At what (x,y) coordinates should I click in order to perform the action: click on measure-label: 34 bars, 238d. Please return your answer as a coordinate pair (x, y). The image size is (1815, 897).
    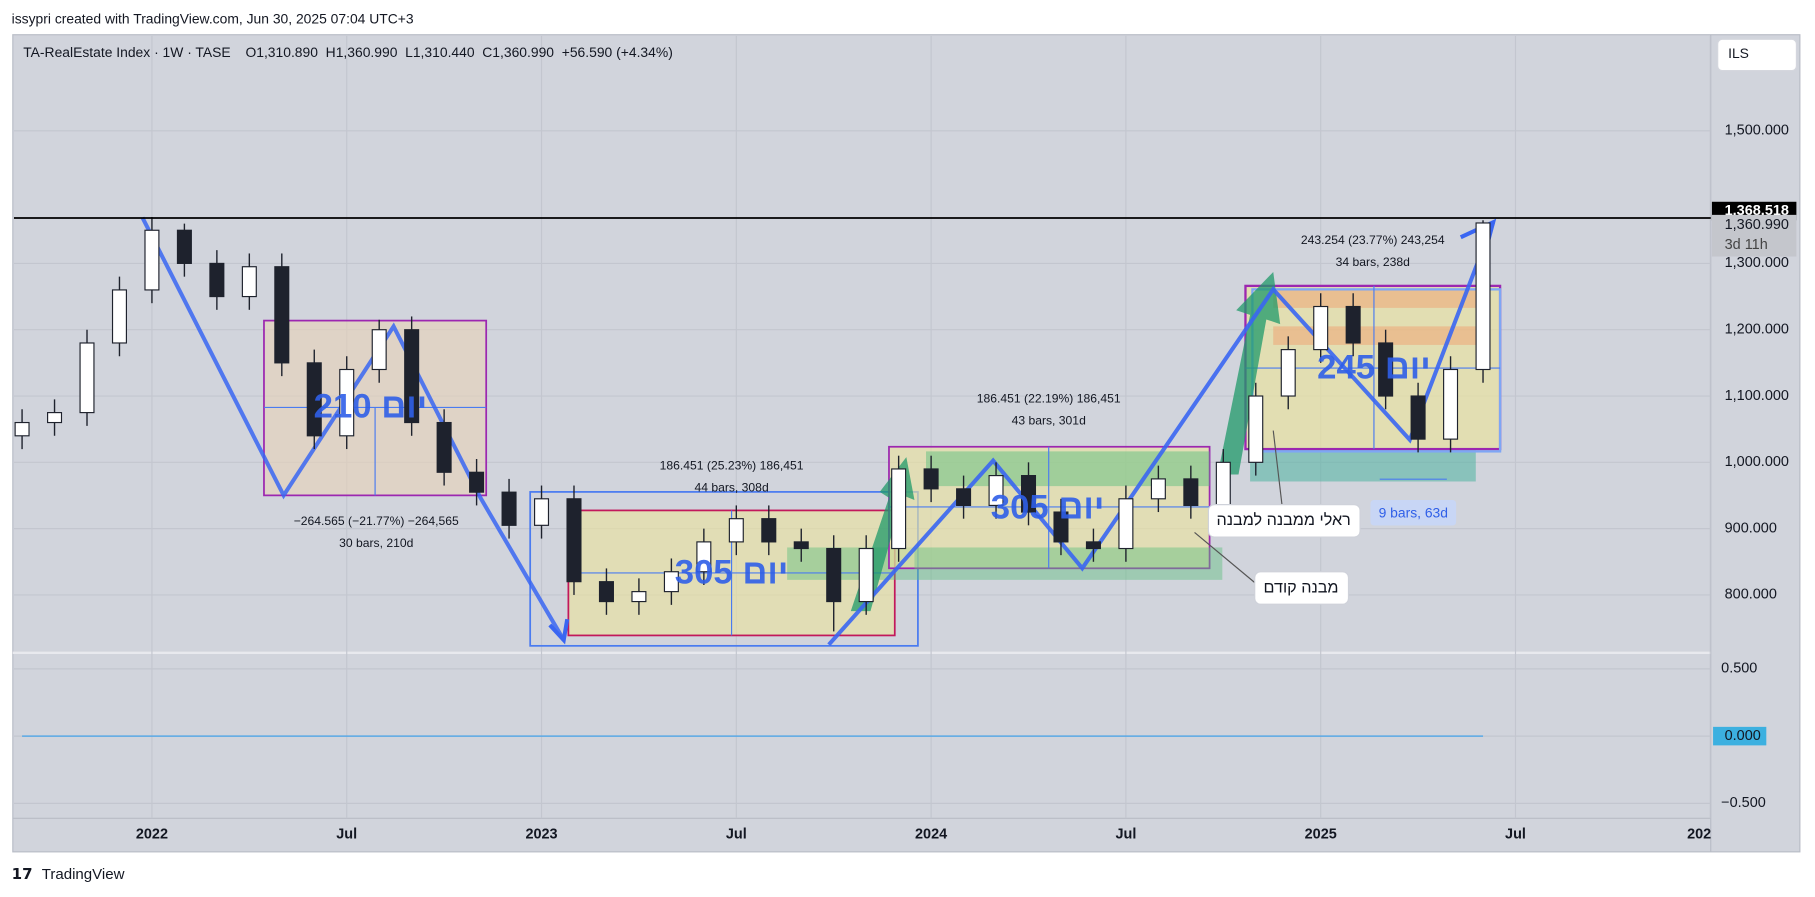
    Looking at the image, I should click on (1373, 262).